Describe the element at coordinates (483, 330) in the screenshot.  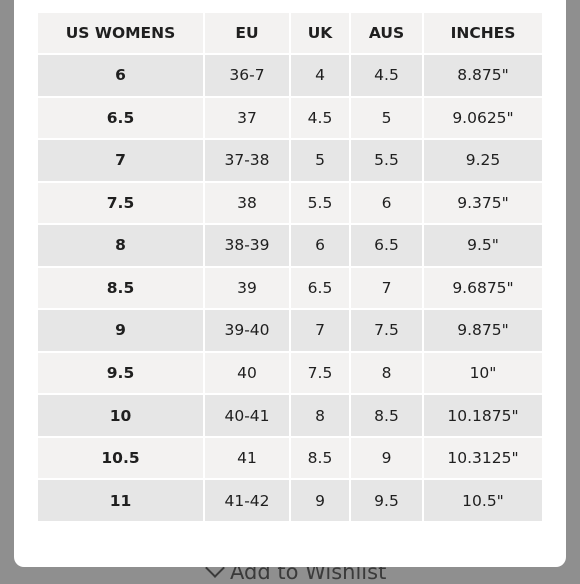
I see `cell-inches: 9.875"` at that location.